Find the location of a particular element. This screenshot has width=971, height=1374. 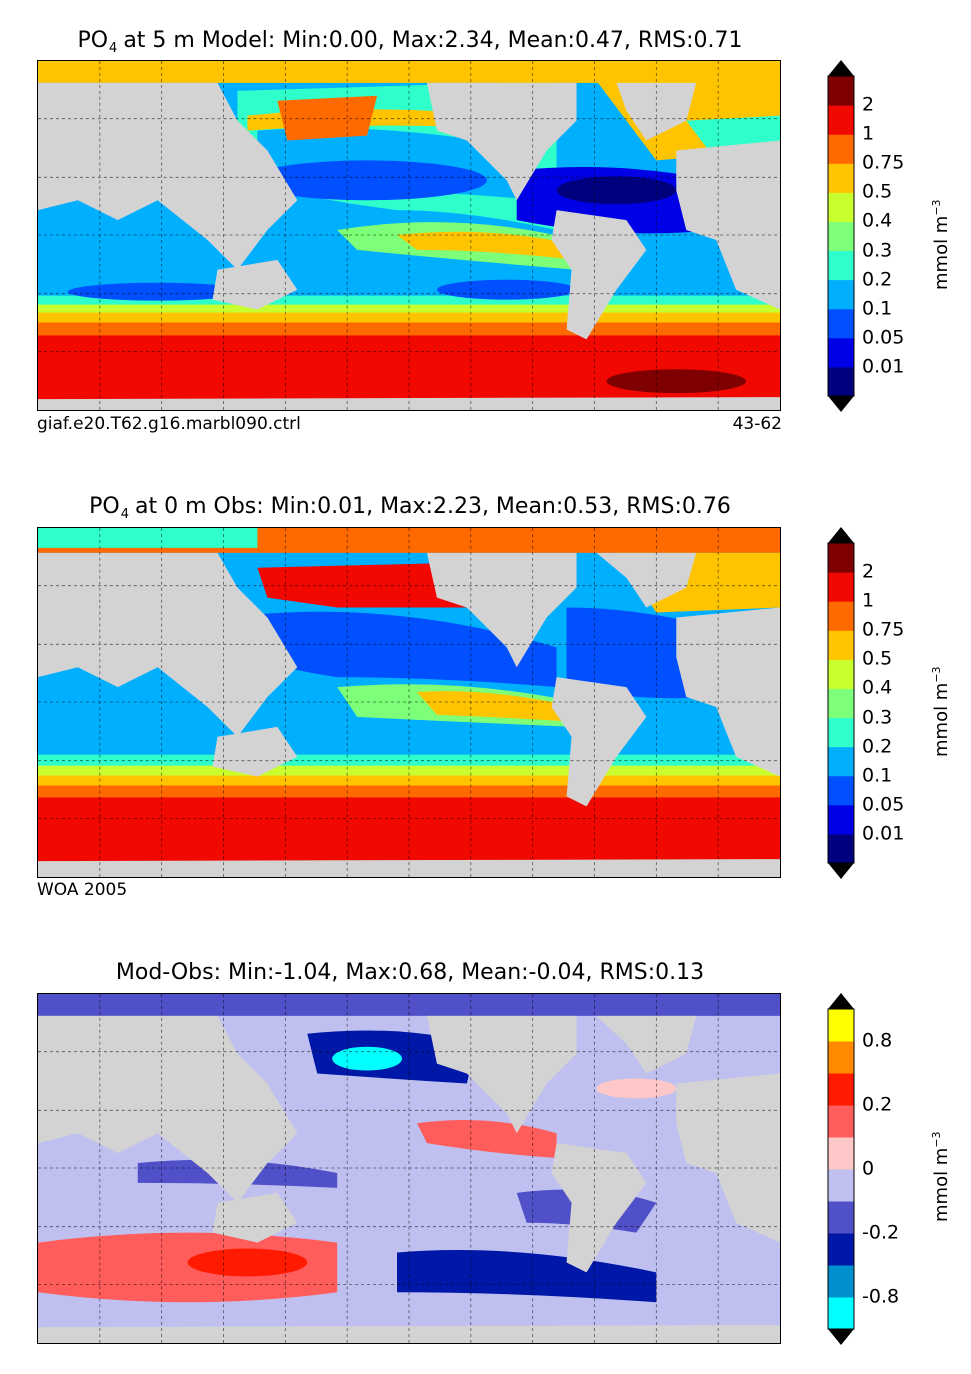

colorbar-tick-label: -0.2 is located at coordinates (881, 1232).